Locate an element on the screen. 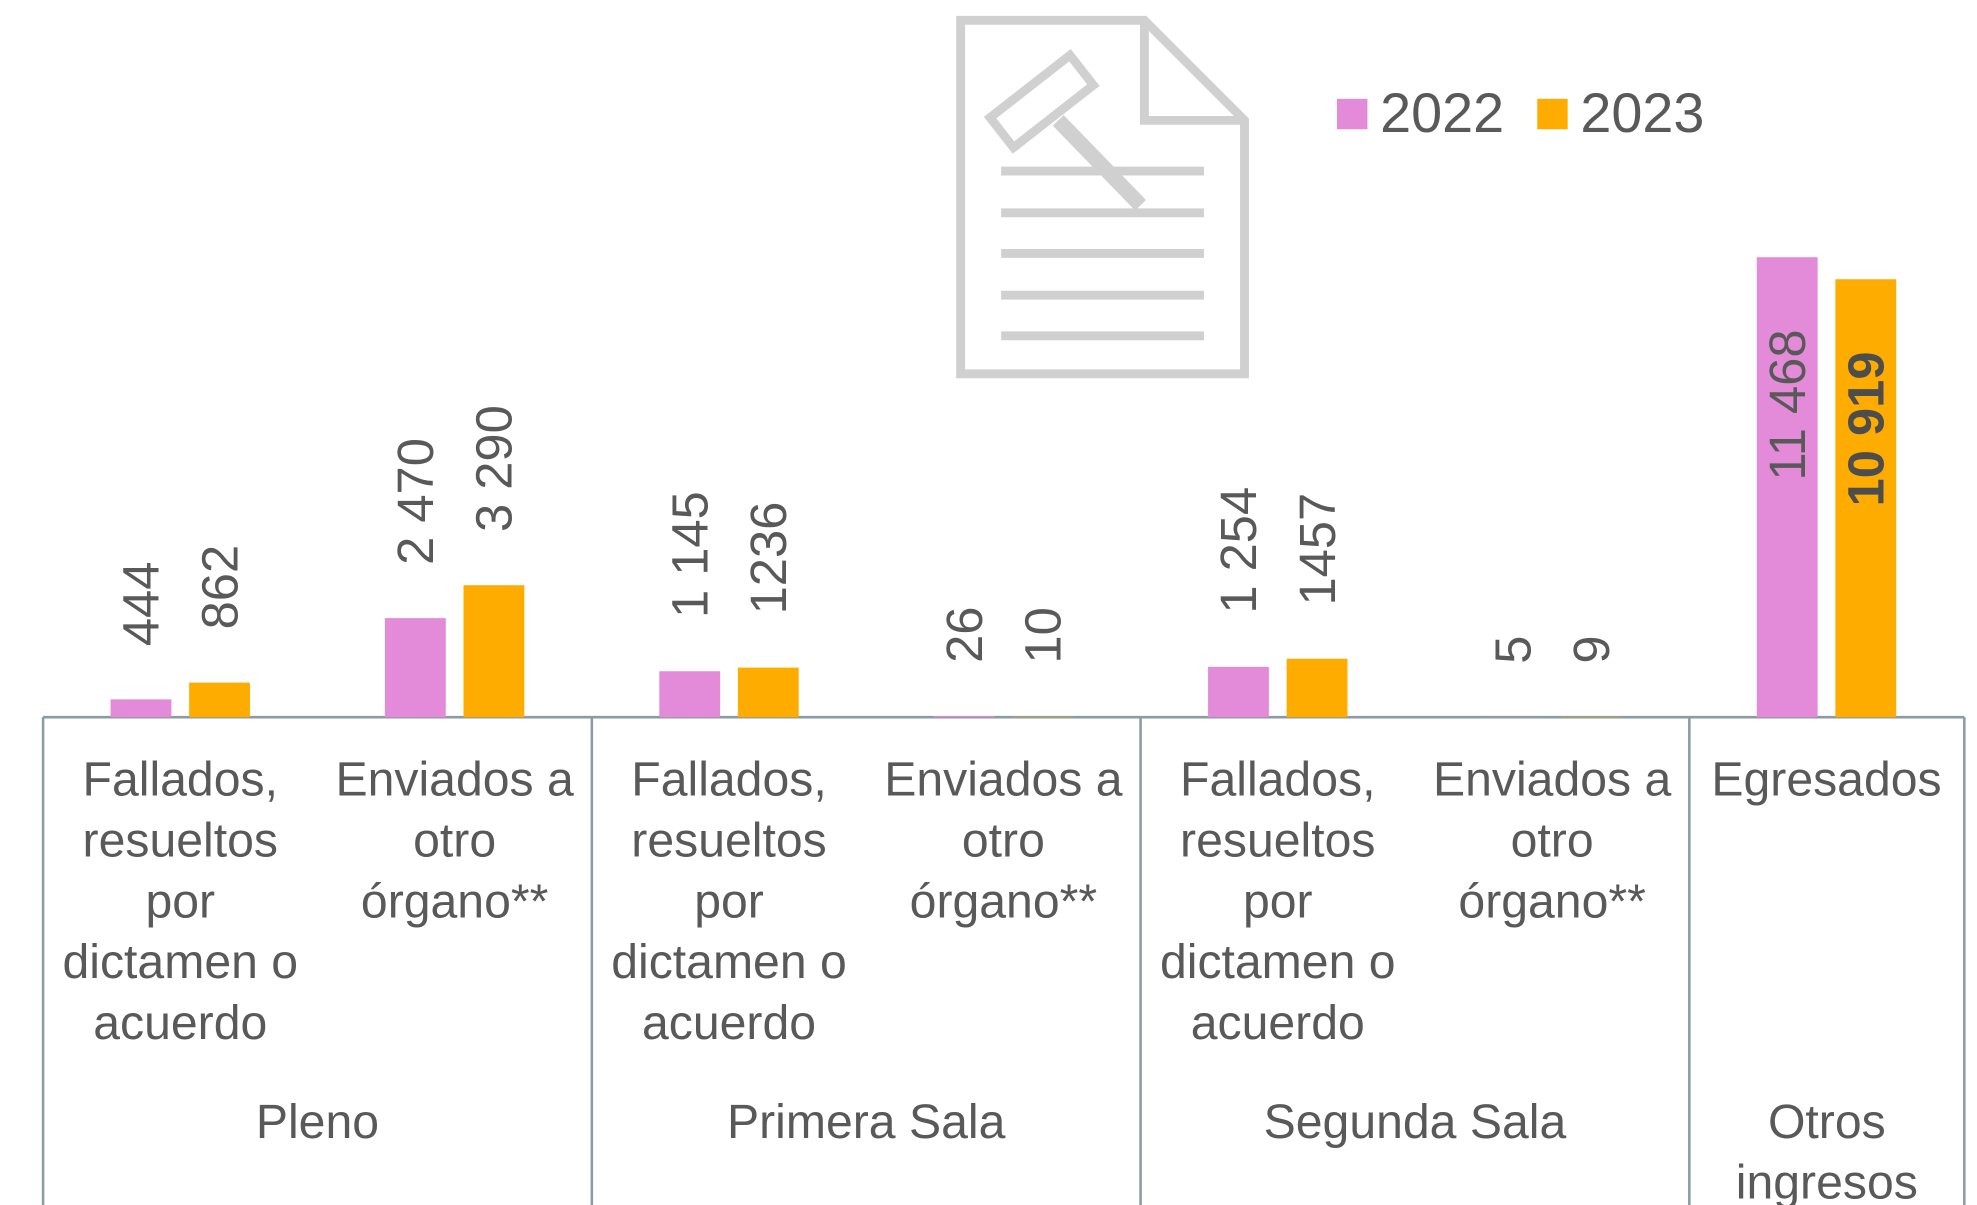 This screenshot has height=1205, width=1977. value-label: 444 is located at coordinates (141, 604).